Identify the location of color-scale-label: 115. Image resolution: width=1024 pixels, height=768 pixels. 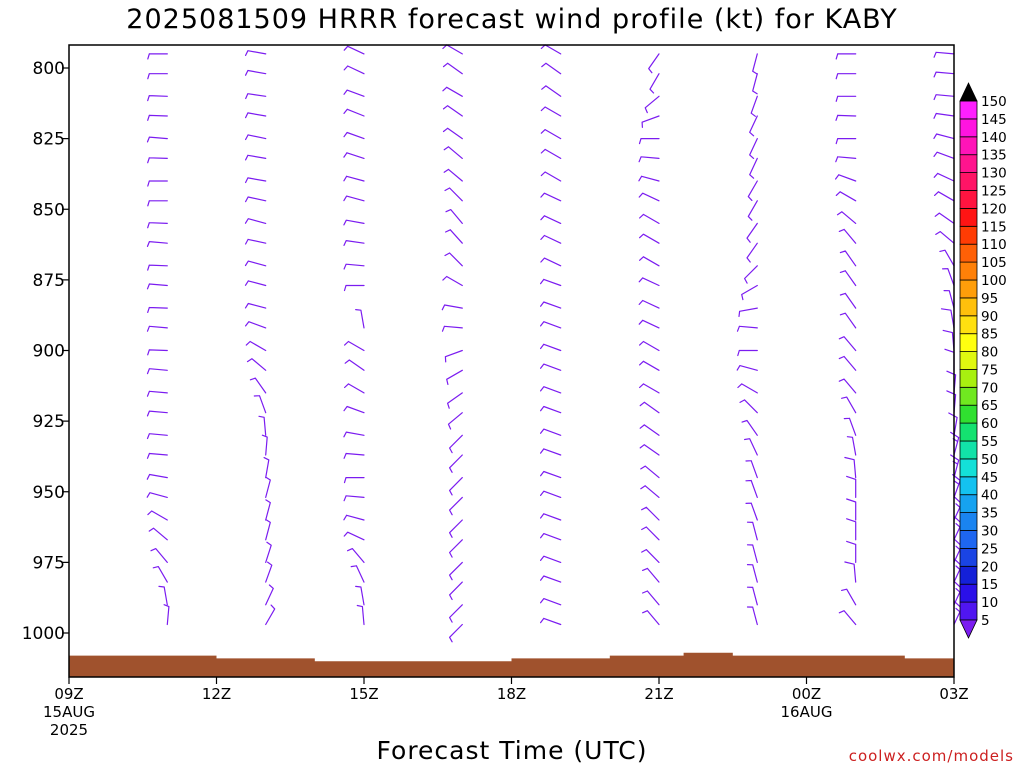
(994, 227).